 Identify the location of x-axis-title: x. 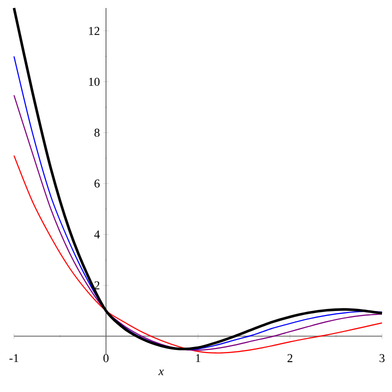
(161, 373).